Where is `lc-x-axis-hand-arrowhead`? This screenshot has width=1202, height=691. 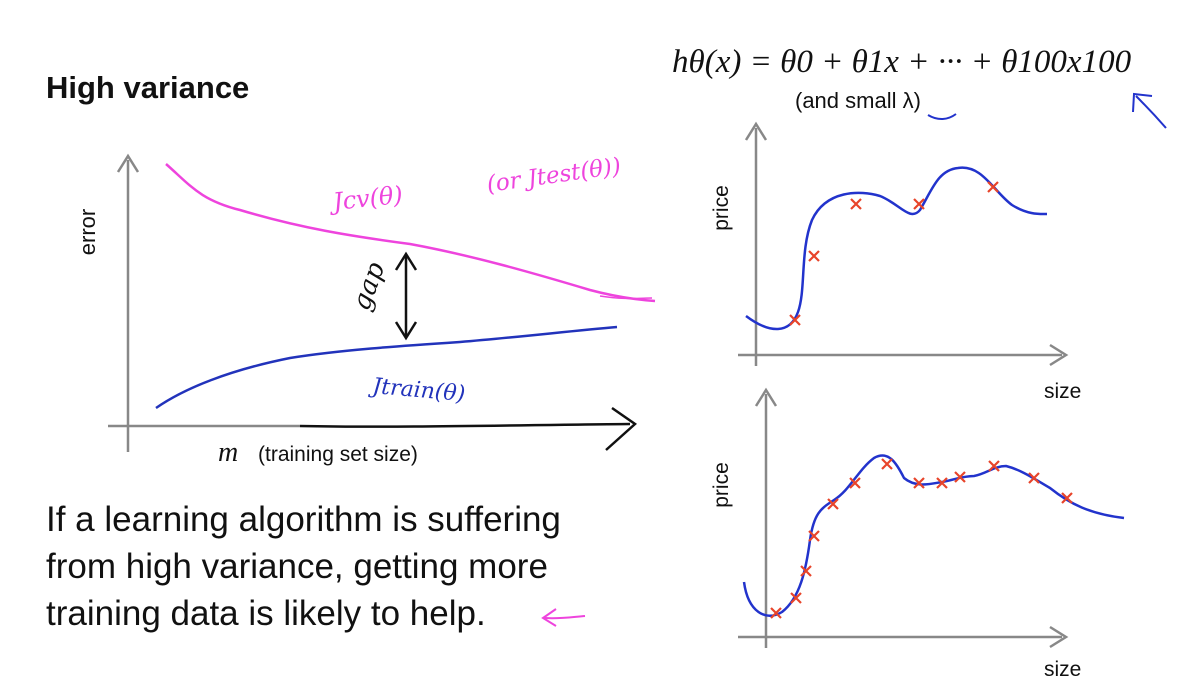 lc-x-axis-hand-arrowhead is located at coordinates (621, 428).